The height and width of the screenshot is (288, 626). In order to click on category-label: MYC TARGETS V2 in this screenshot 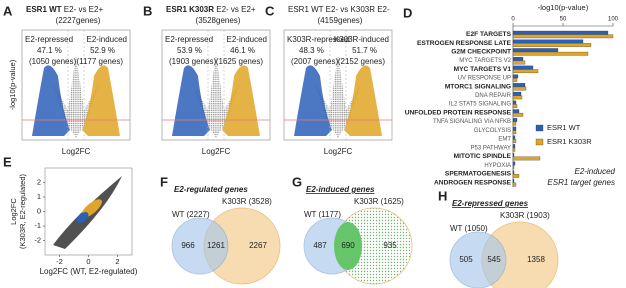, I will do `click(485, 61)`.